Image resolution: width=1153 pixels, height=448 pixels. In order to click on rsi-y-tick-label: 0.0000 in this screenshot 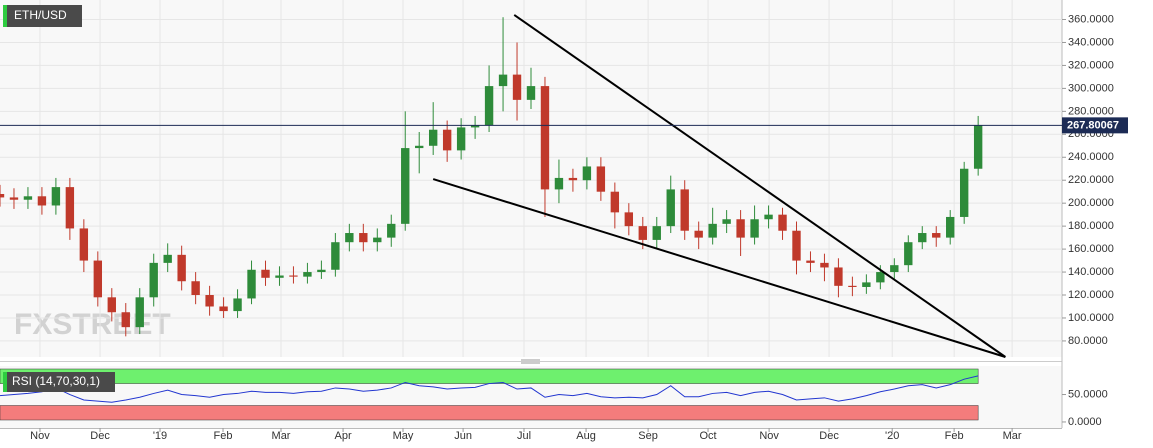, I will do `click(1085, 422)`.